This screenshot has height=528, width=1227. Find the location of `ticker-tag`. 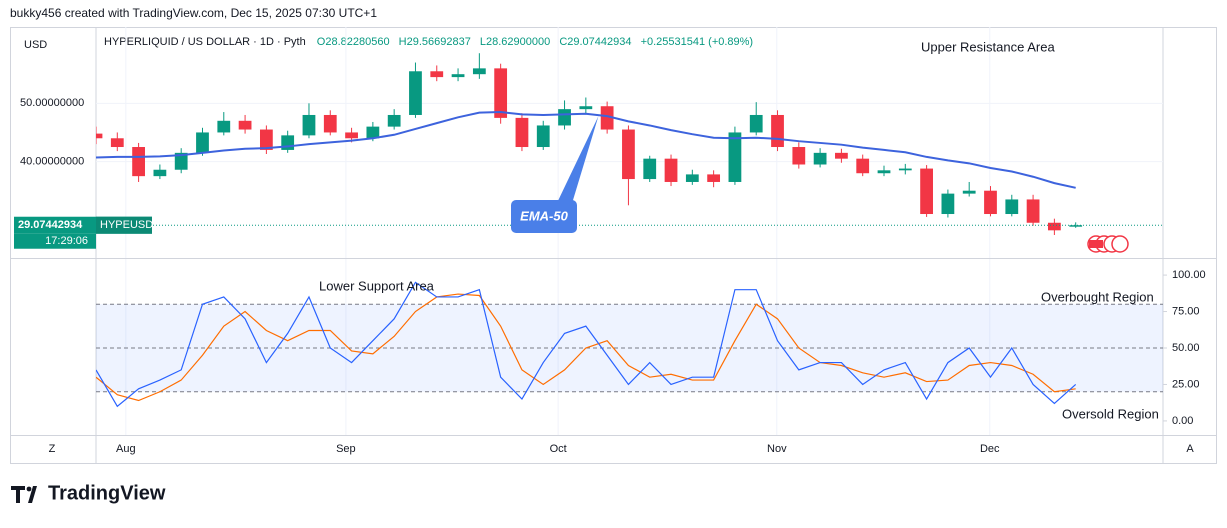

ticker-tag is located at coordinates (124, 225).